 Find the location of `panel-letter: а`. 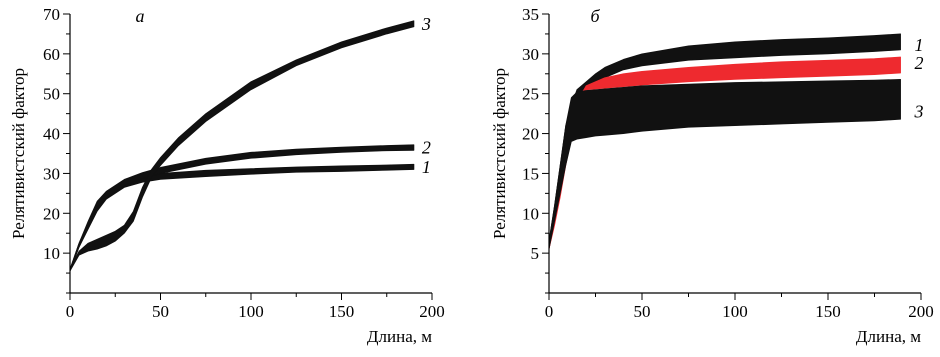

panel-letter: а is located at coordinates (140, 16).